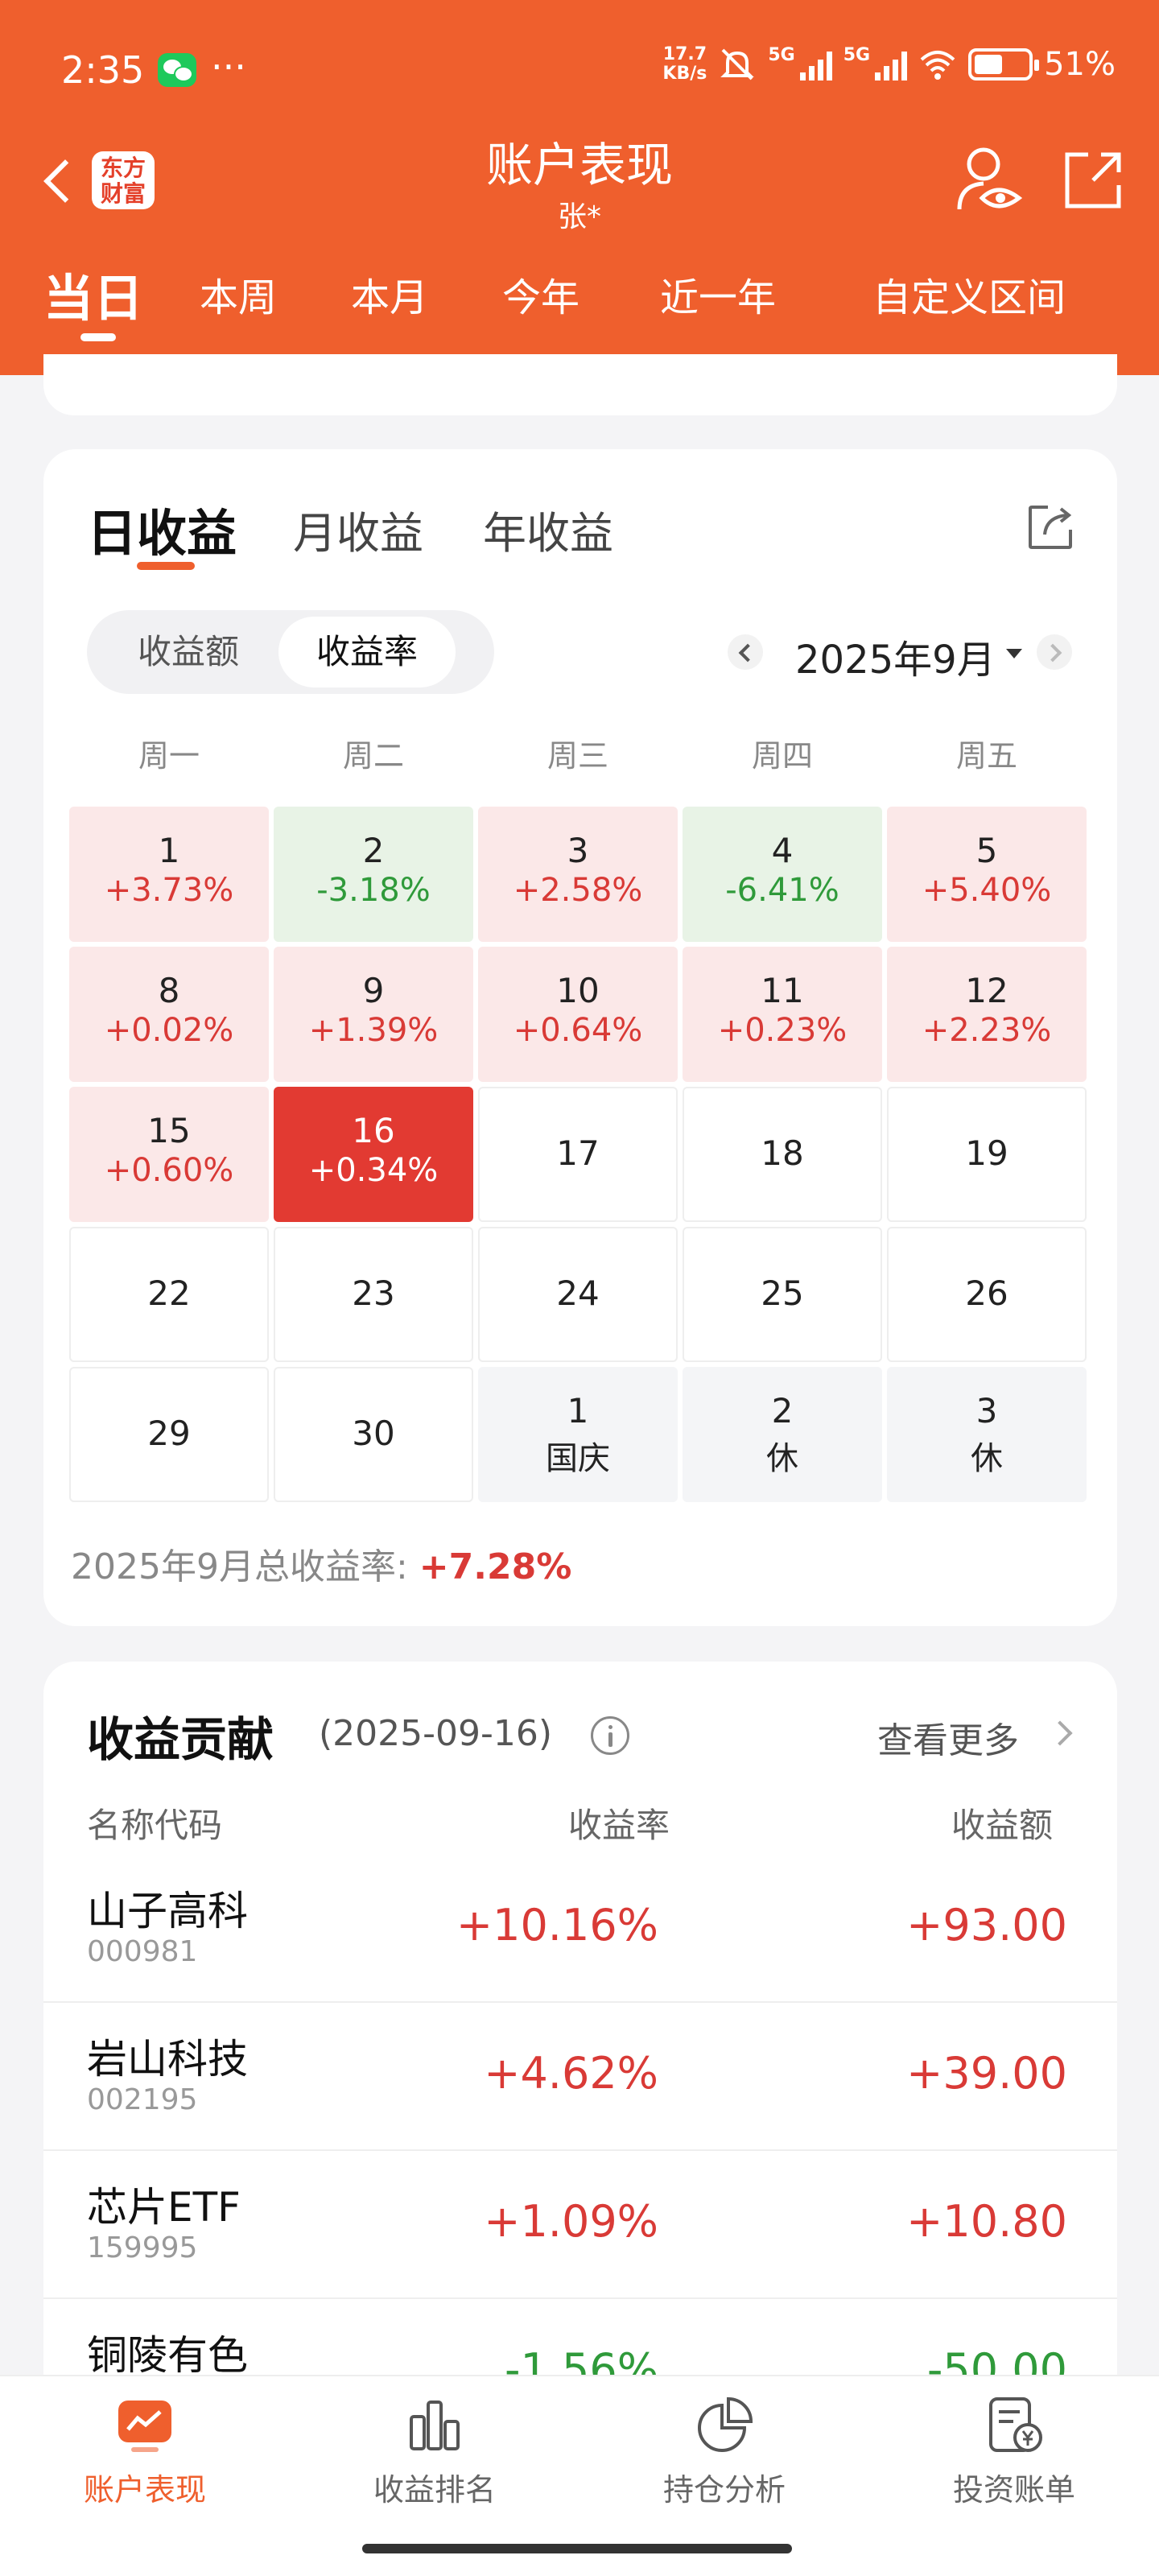 The width and height of the screenshot is (1159, 2576). What do you see at coordinates (1054, 652) in the screenshot?
I see `next-month-chevron-icon` at bounding box center [1054, 652].